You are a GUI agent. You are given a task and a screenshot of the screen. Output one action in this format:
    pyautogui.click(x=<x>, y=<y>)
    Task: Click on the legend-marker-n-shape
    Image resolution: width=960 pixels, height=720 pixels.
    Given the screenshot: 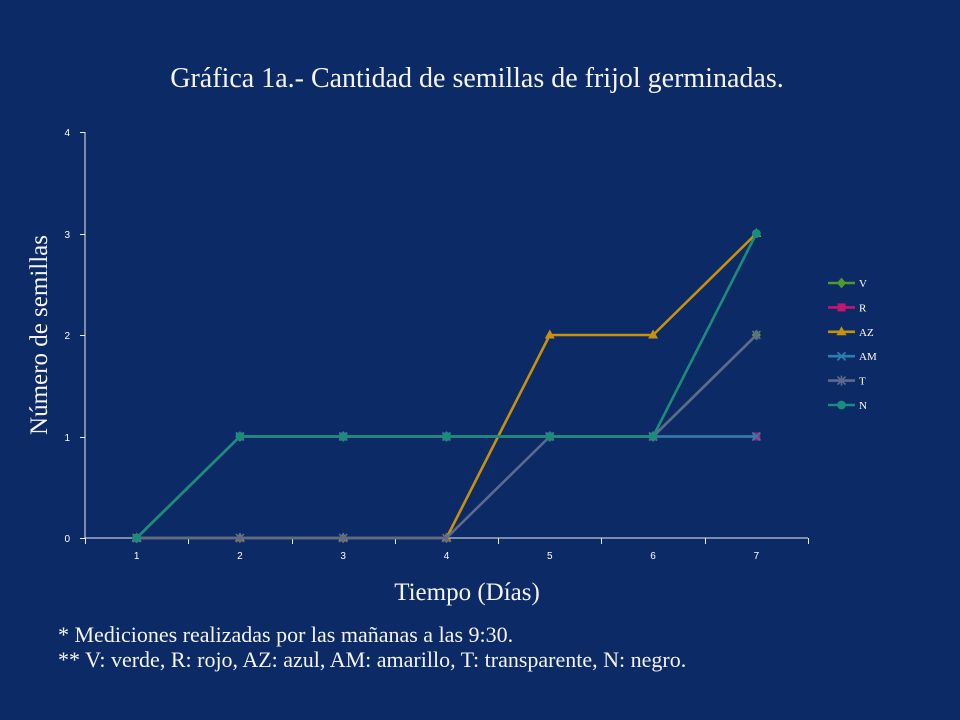 What is the action you would take?
    pyautogui.click(x=841, y=405)
    